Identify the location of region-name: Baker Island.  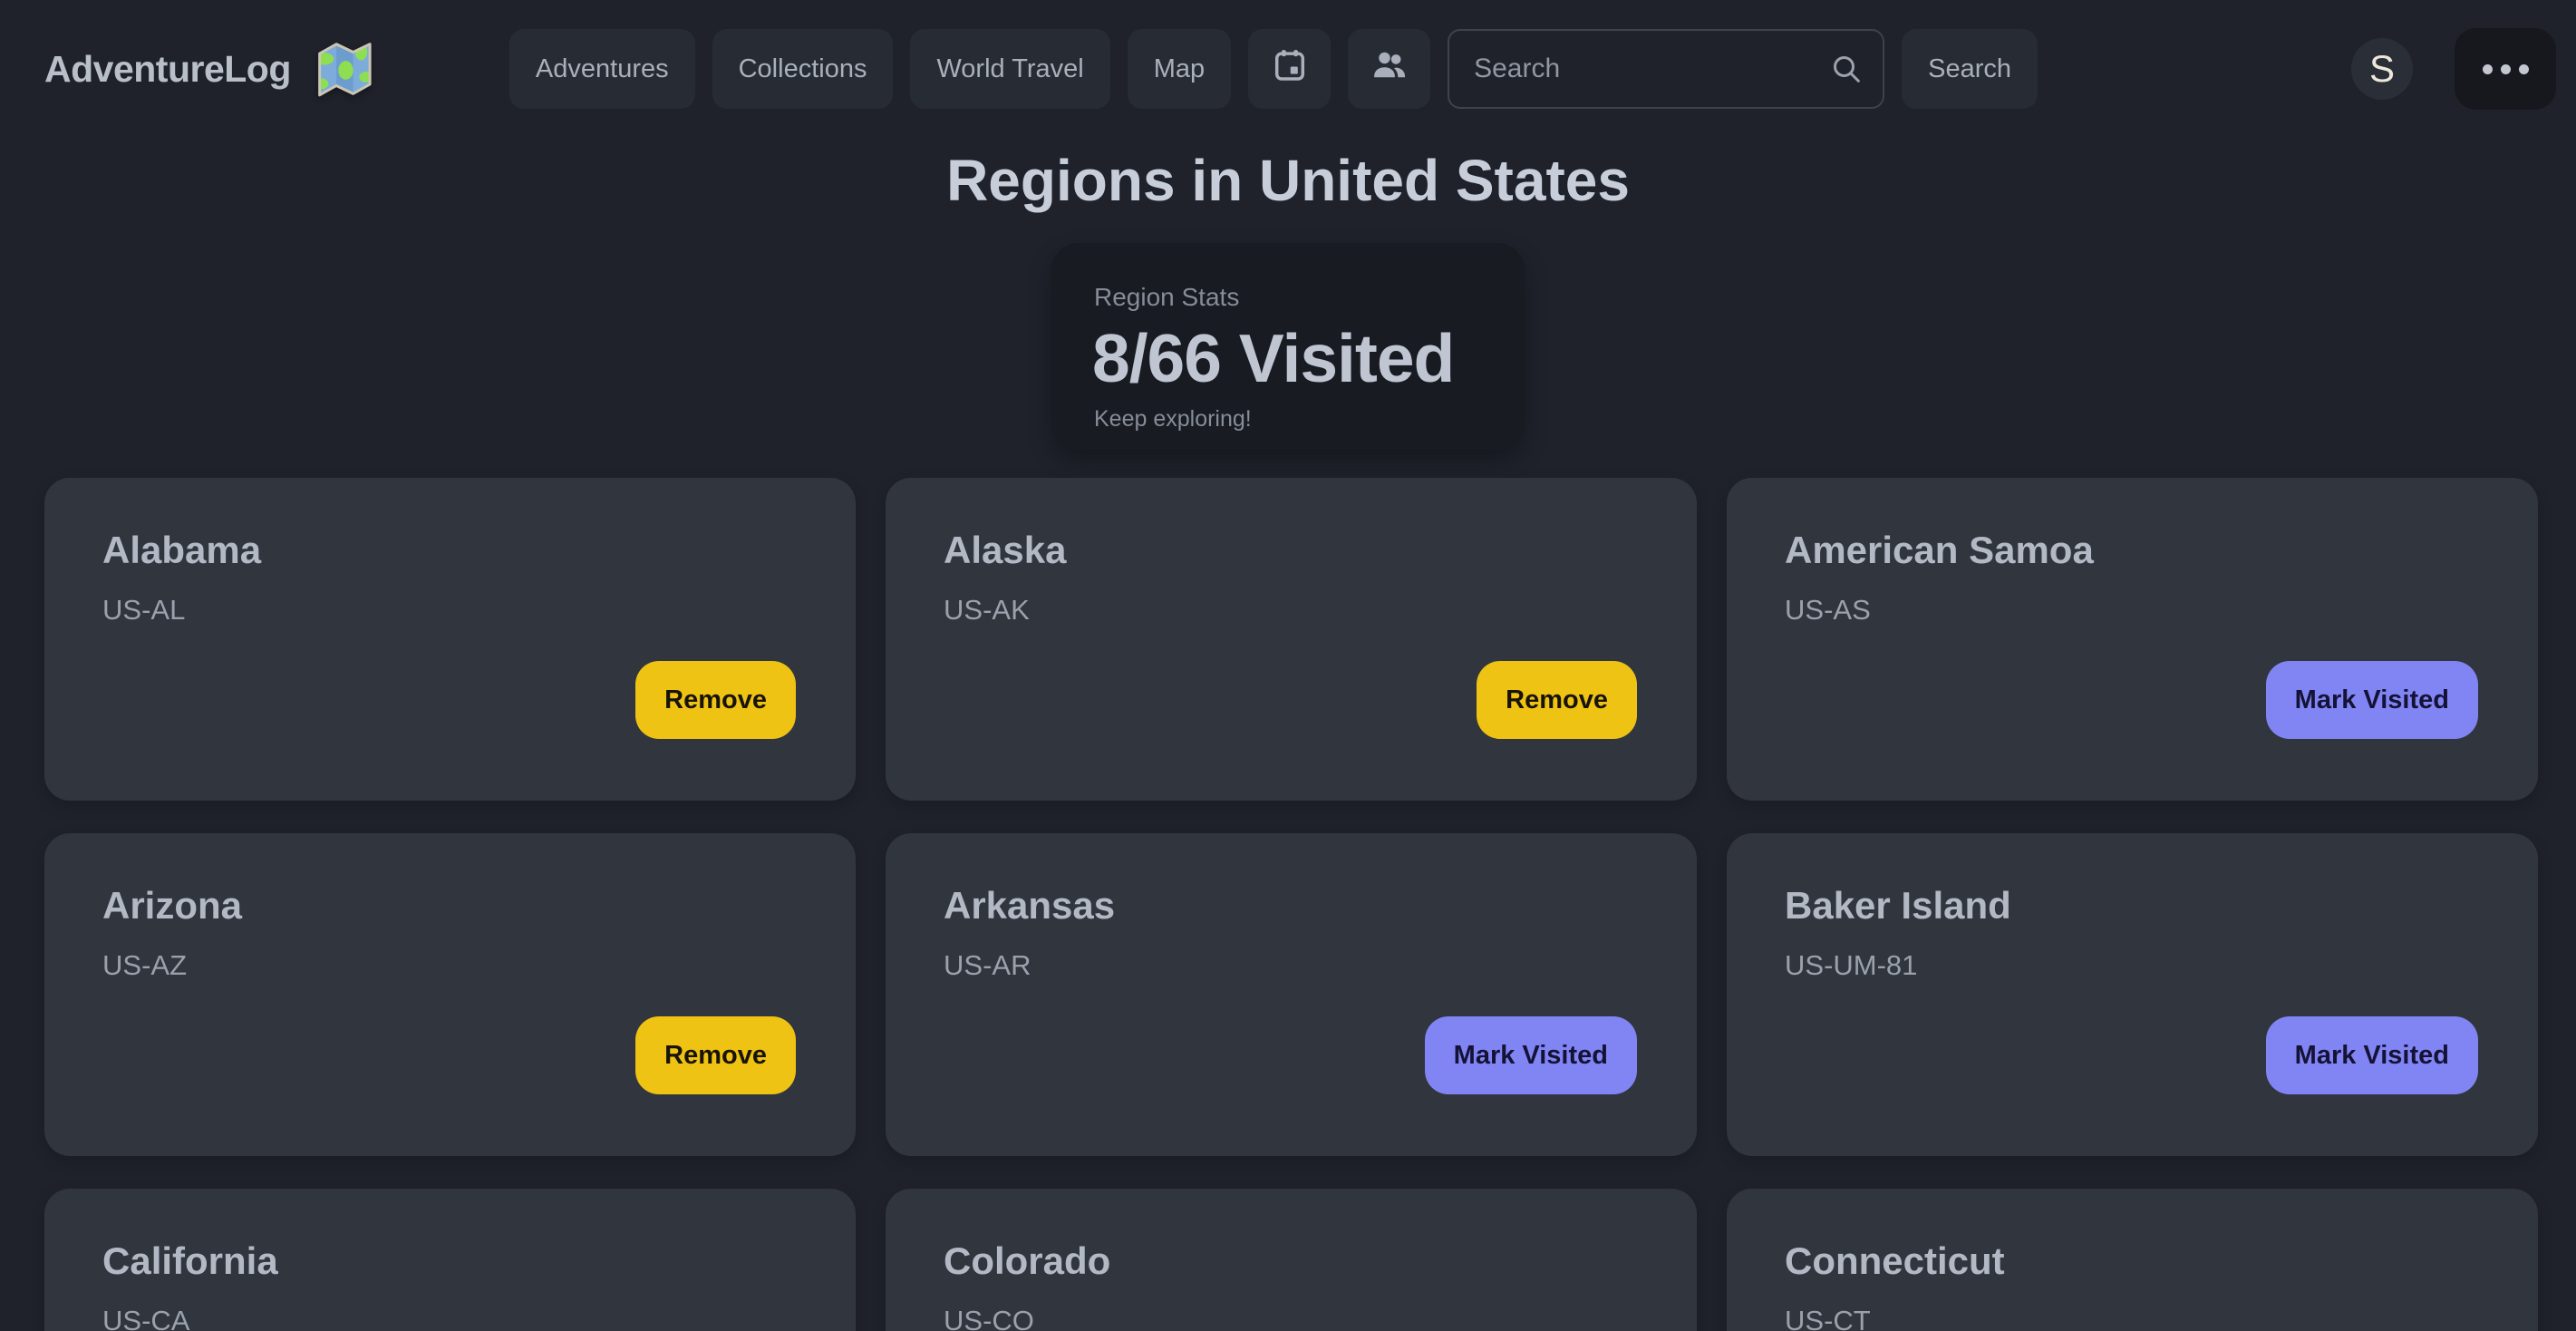
(1898, 906).